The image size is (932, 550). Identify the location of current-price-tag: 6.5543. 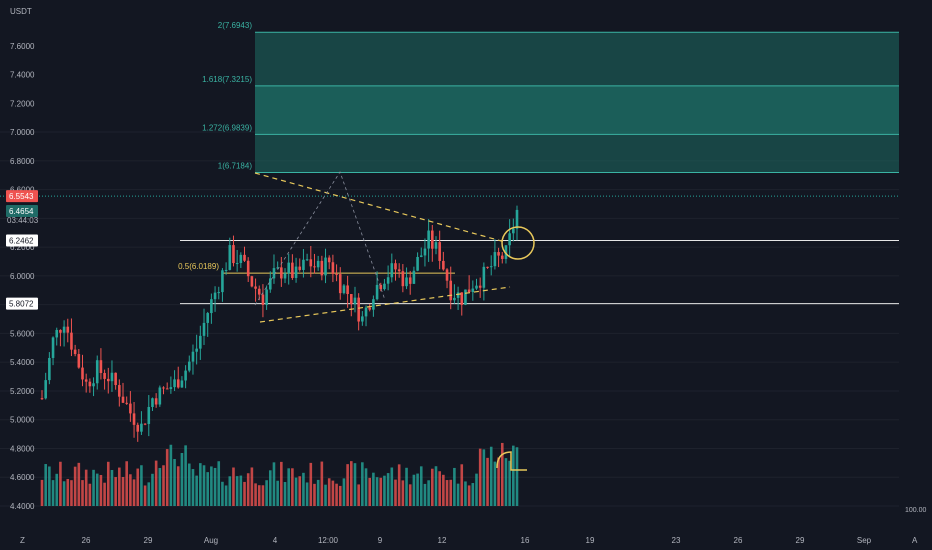
(21, 196).